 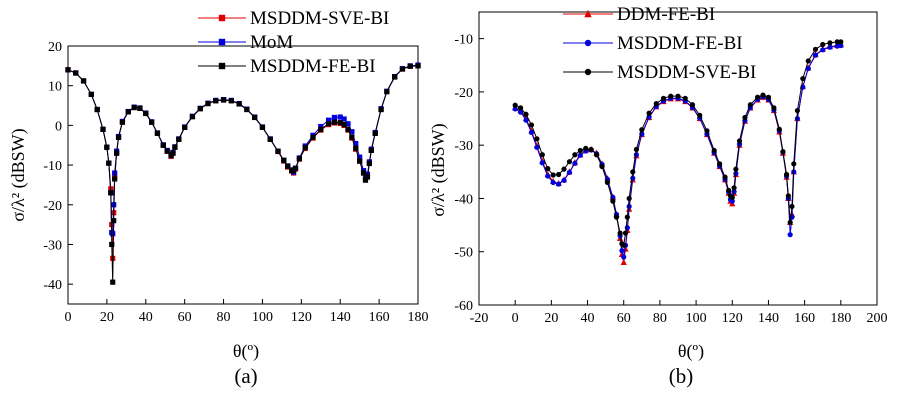 What do you see at coordinates (68, 317) in the screenshot?
I see `x-tick-label: 0` at bounding box center [68, 317].